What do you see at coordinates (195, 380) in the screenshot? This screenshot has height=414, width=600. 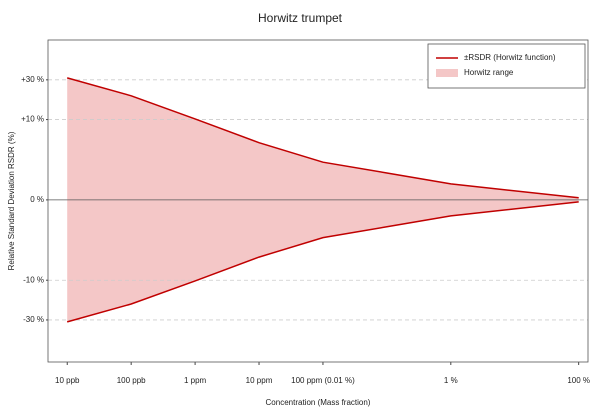 I see `x-tick-label: 1 ppm` at bounding box center [195, 380].